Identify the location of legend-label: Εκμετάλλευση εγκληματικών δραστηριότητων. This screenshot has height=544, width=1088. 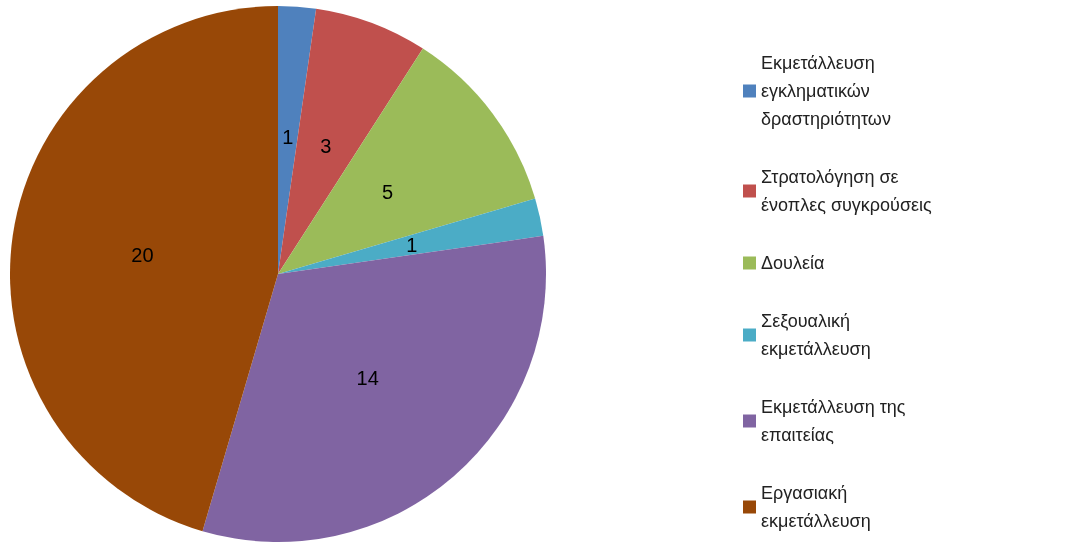
(826, 91).